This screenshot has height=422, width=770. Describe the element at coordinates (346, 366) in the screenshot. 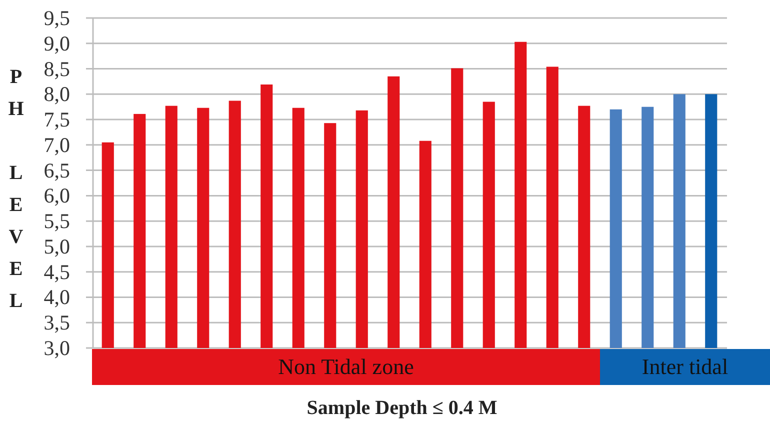

I see `series-label: Non Tidal zone` at that location.